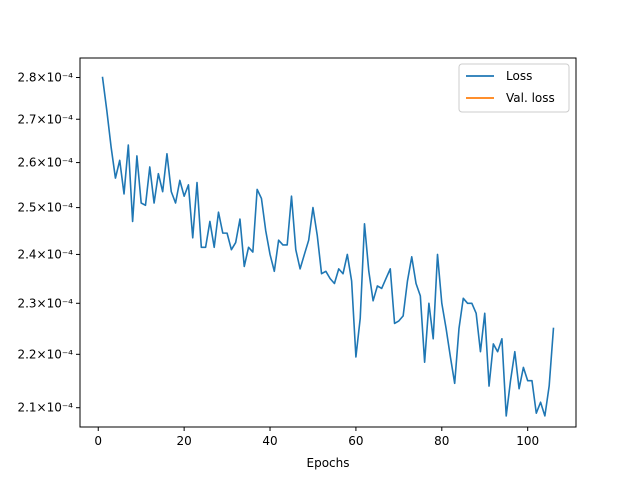 This screenshot has height=480, width=640. Describe the element at coordinates (98, 441) in the screenshot. I see `x-tick-label: 0` at that location.